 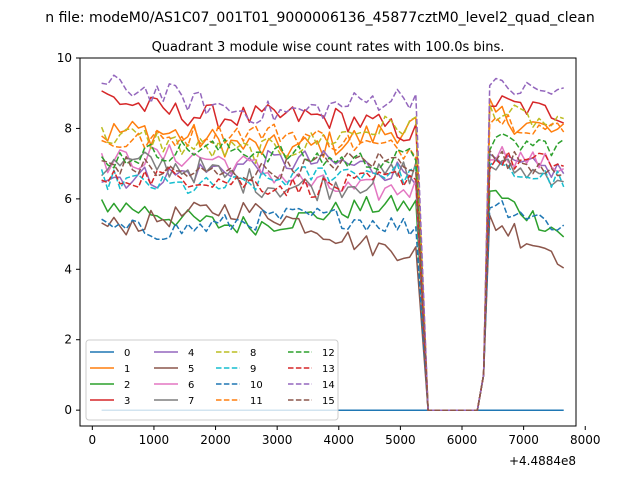 I want to click on legend-label-12: 12, so click(x=328, y=353).